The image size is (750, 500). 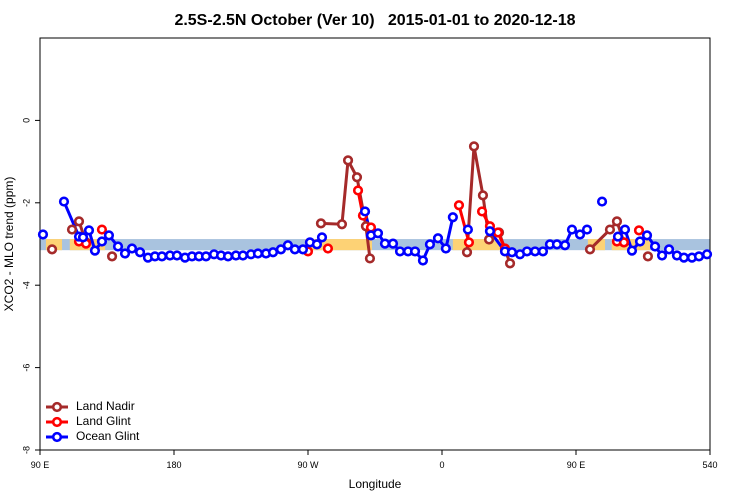 What do you see at coordinates (26, 285) in the screenshot?
I see `y-tick-label: -4` at bounding box center [26, 285].